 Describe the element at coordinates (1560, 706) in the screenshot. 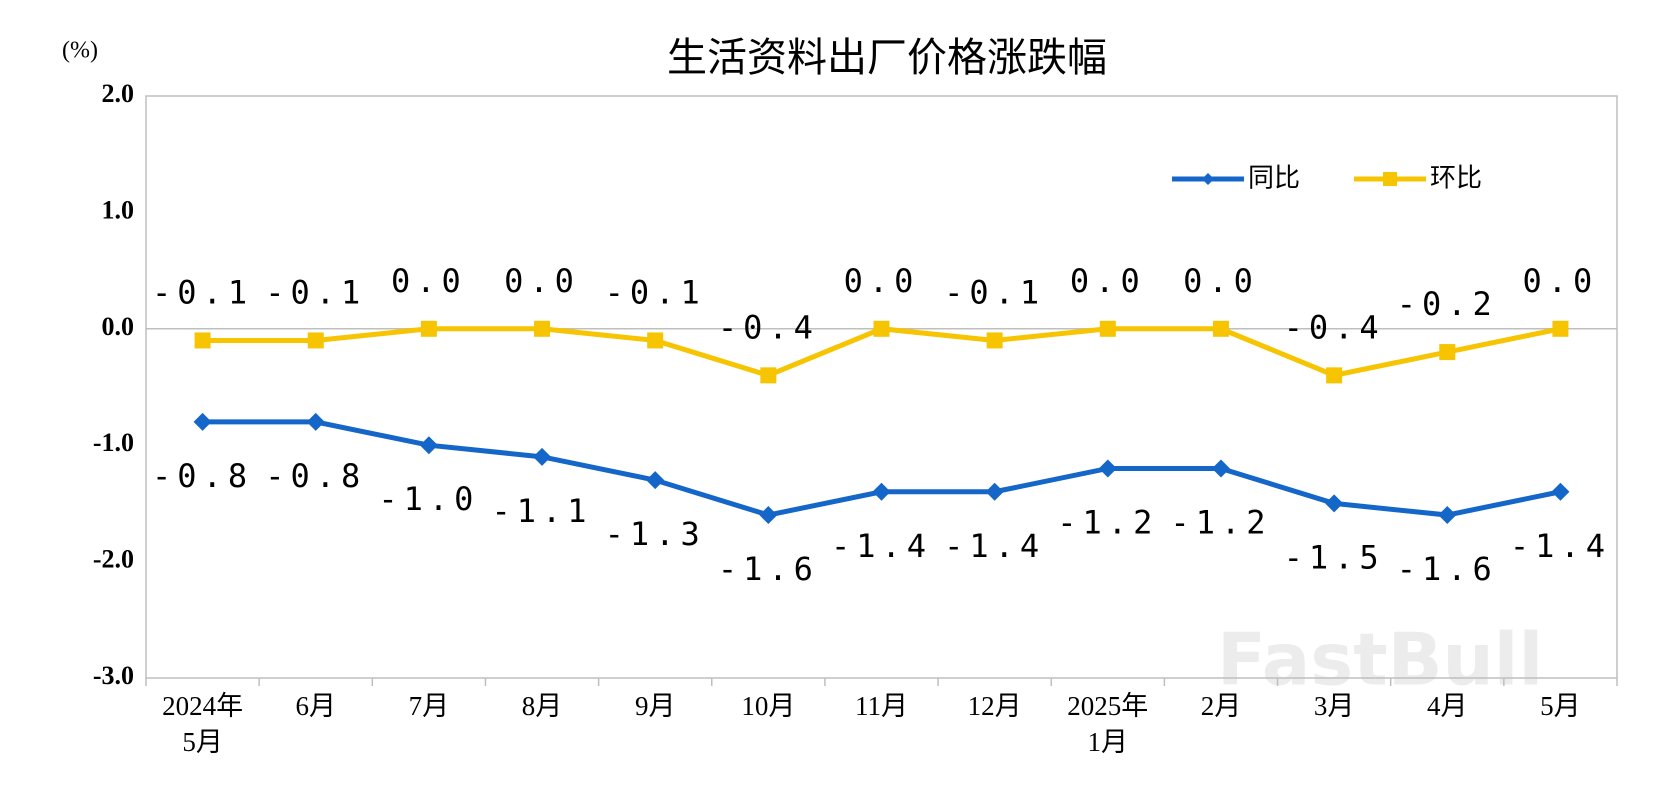

I see `x-tick-label: 5月` at that location.